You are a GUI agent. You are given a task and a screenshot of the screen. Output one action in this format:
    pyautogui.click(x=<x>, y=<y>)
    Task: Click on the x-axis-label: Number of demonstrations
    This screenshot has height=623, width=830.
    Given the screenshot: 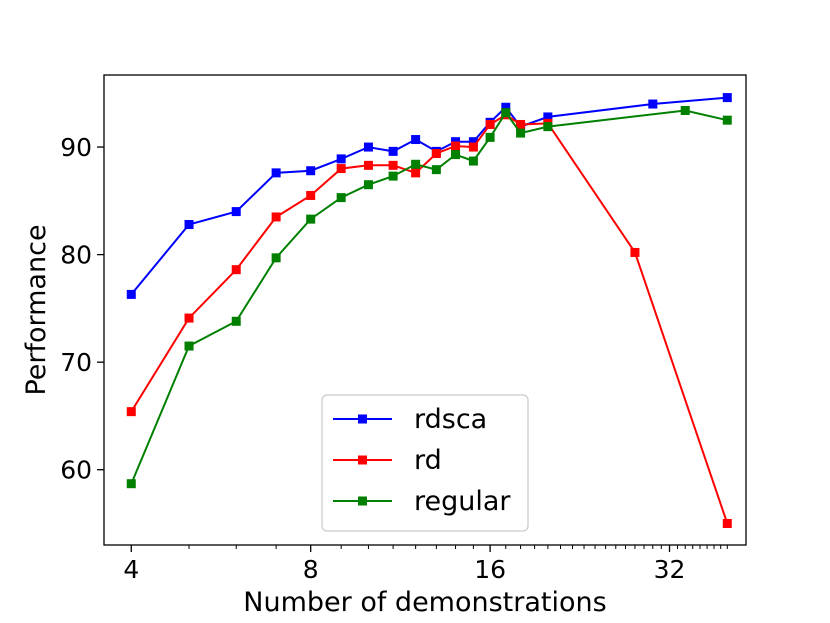 What is the action you would take?
    pyautogui.click(x=424, y=602)
    